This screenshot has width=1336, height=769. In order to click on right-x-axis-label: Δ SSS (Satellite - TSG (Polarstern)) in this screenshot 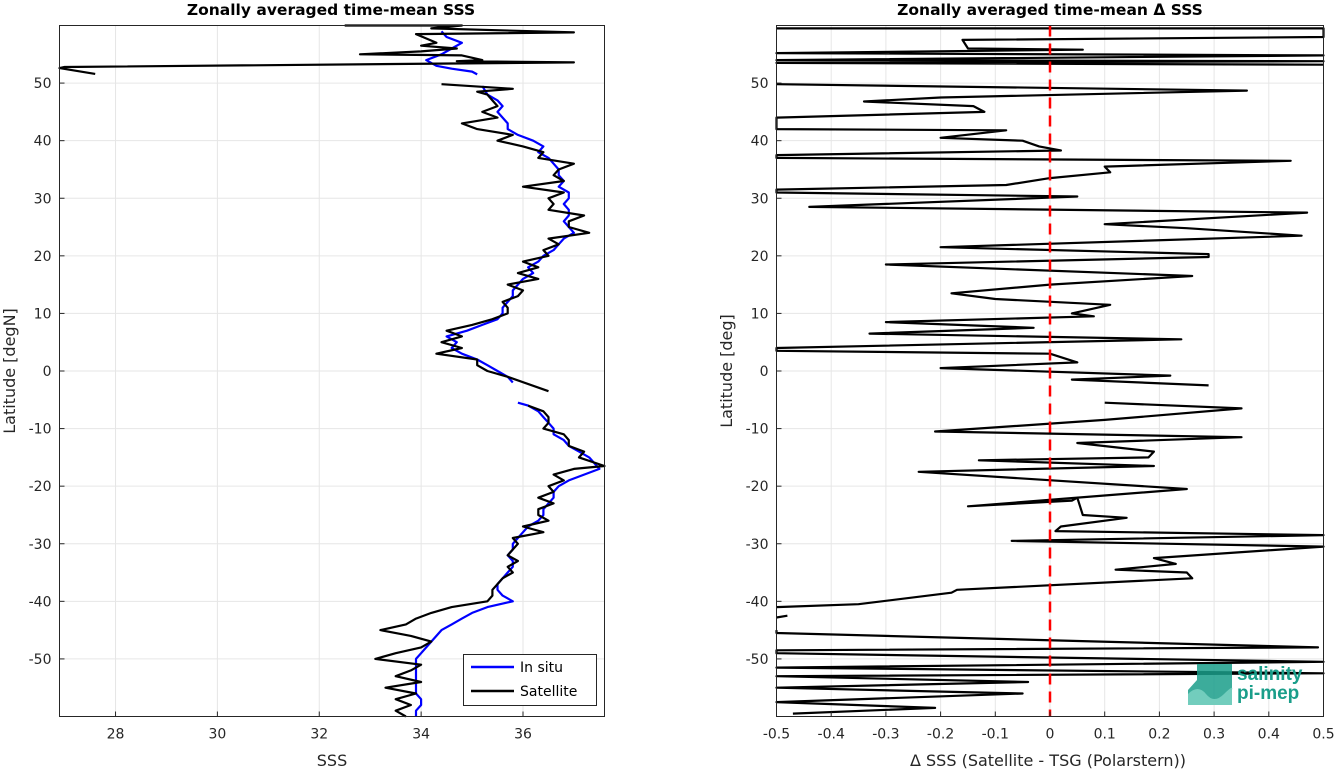, I will do `click(1048, 760)`.